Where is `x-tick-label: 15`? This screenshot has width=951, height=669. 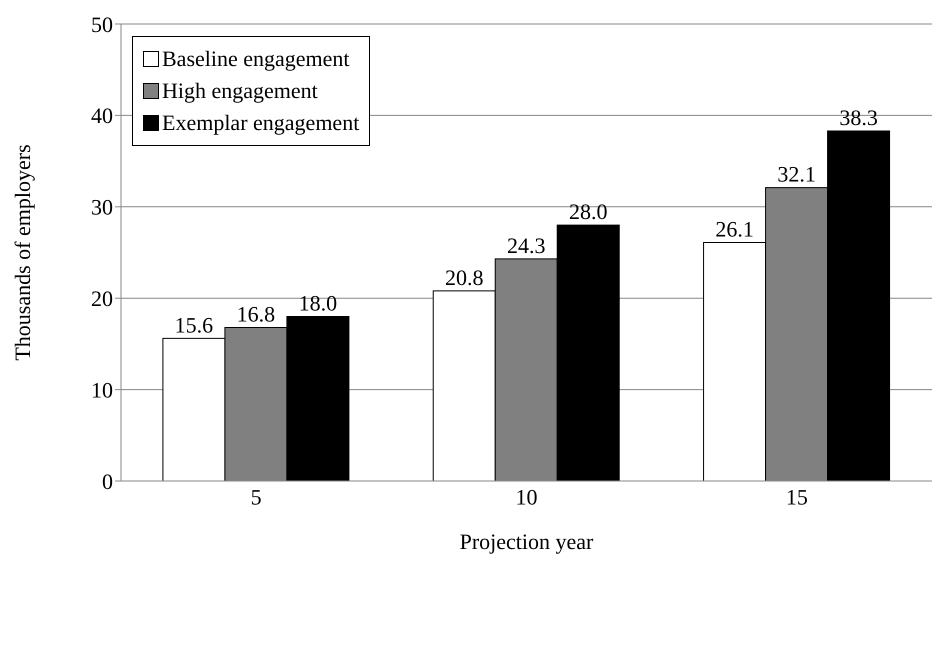
x-tick-label: 15 is located at coordinates (797, 497).